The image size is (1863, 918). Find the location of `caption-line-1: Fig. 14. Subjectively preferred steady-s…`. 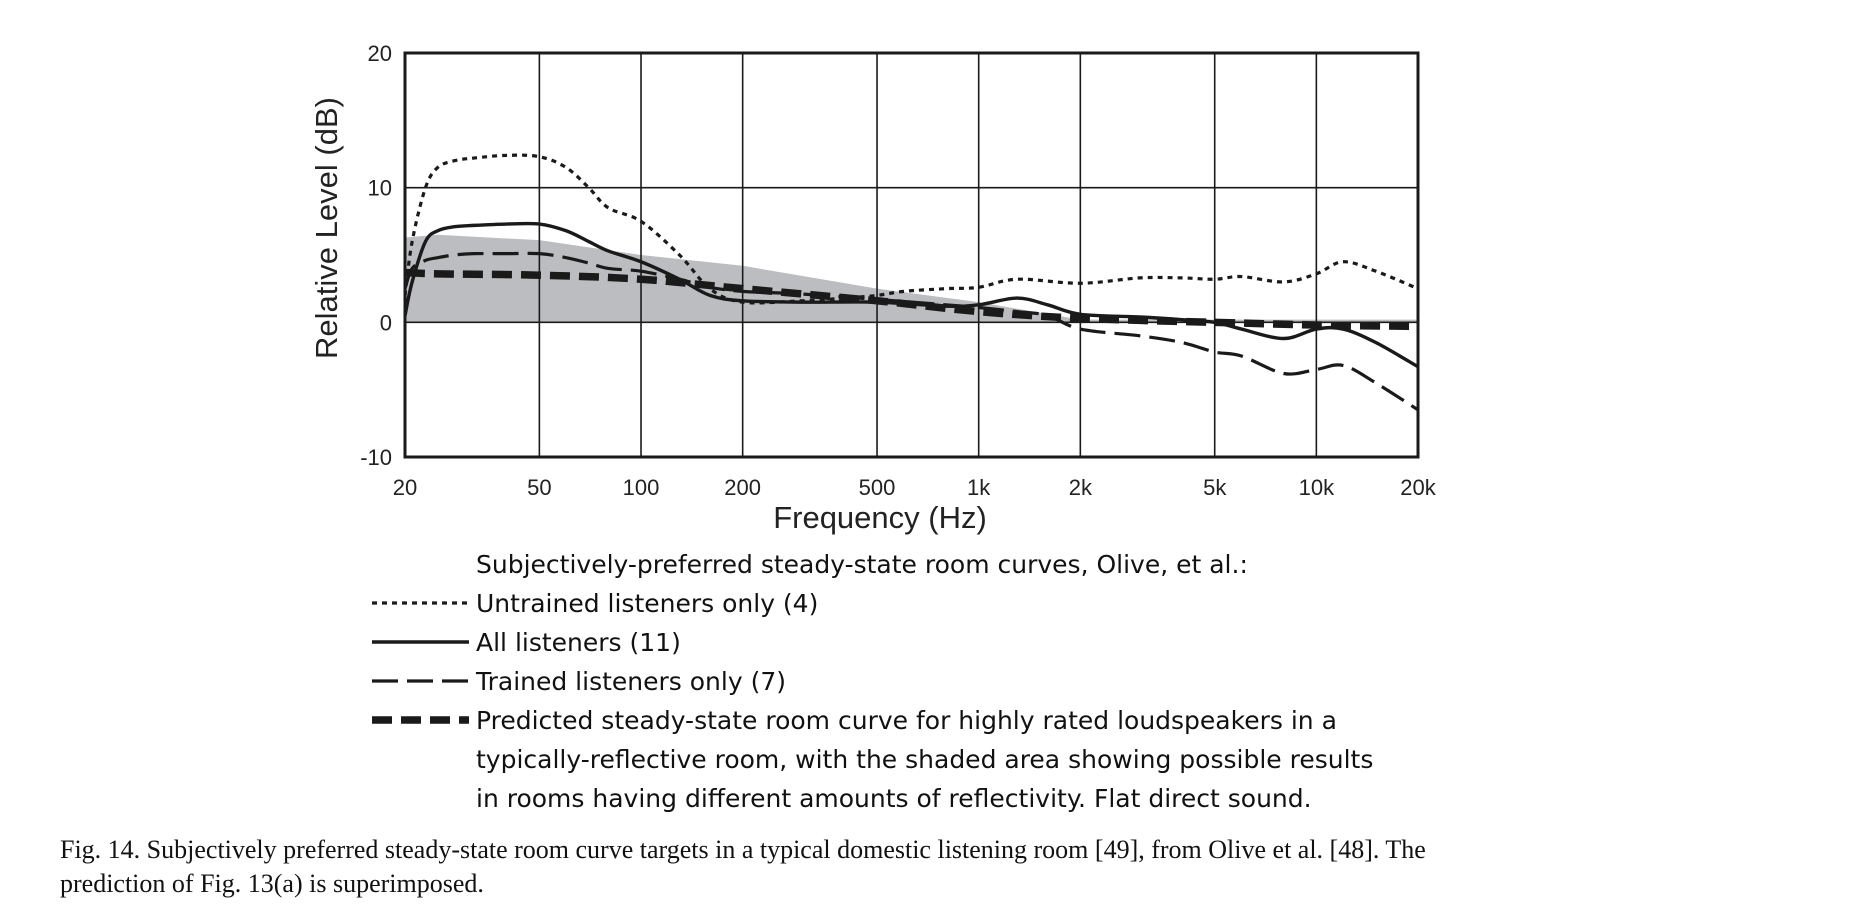

caption-line-1: Fig. 14. Subjectively preferred steady-s… is located at coordinates (743, 849).